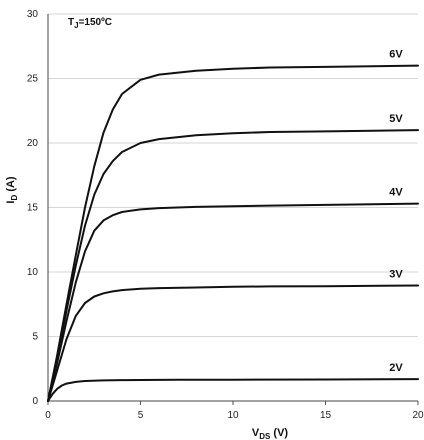 This screenshot has height=440, width=424. Describe the element at coordinates (396, 368) in the screenshot. I see `curve-label-2V: 2V` at that location.